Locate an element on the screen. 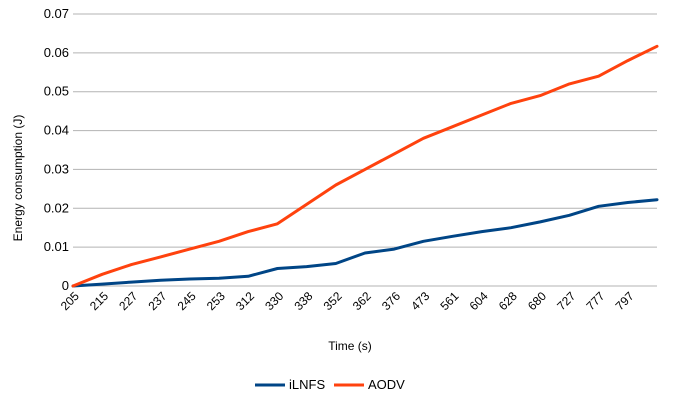  x-tick-label: 628 is located at coordinates (508, 301).